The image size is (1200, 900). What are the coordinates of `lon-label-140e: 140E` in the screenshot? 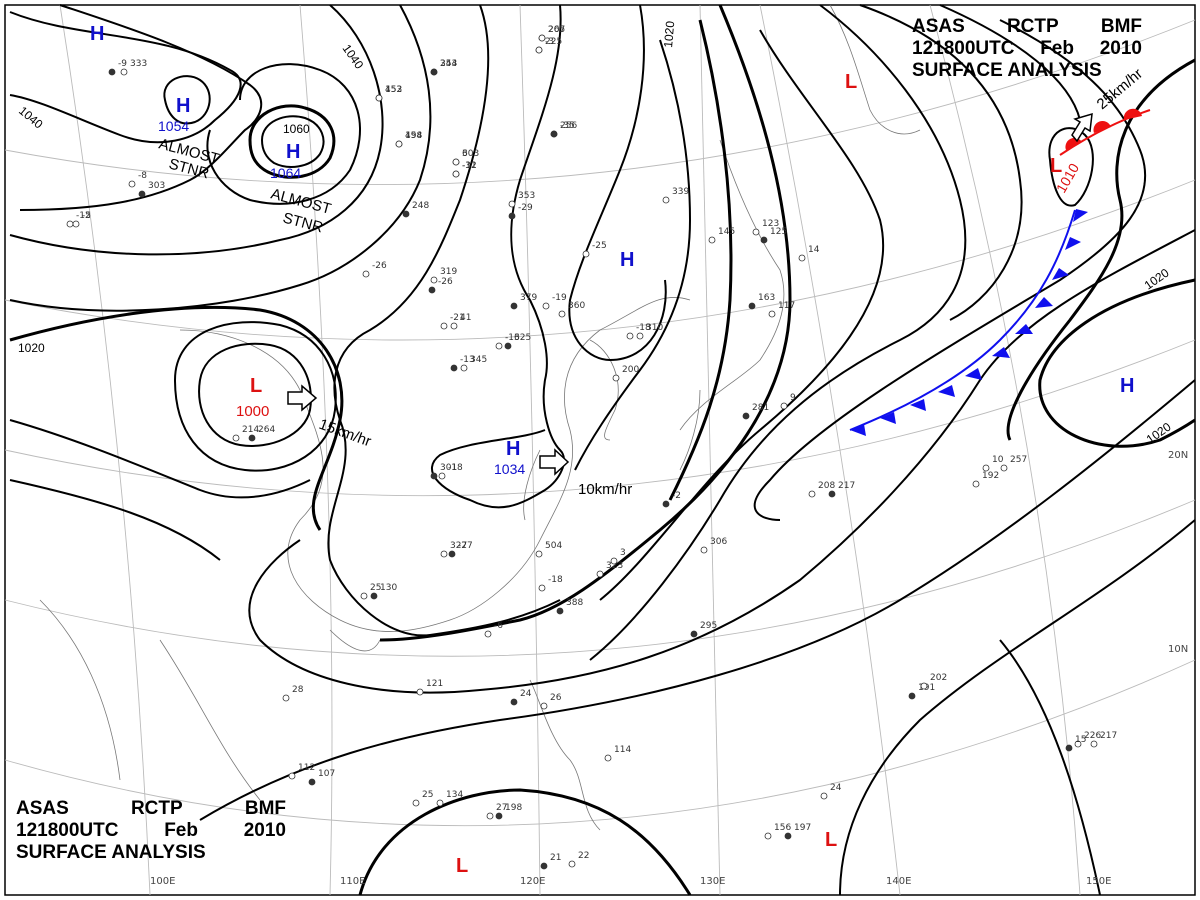 It's located at (898, 881).